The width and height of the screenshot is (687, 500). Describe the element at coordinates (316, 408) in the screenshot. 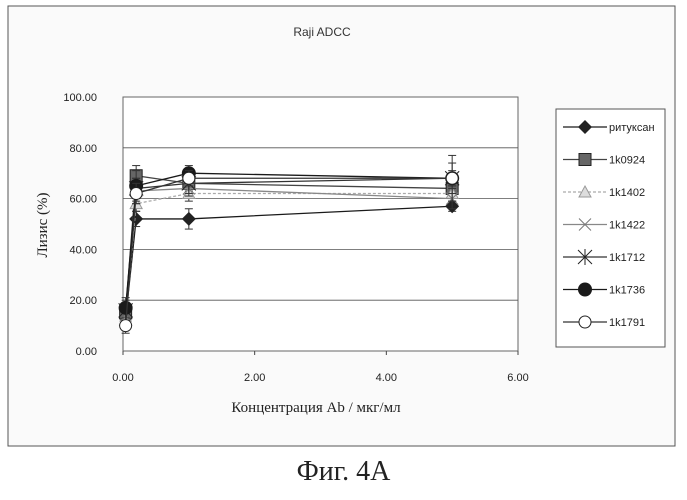

I see `x-axis-label: Концентрация Ab / мкг/мл` at that location.